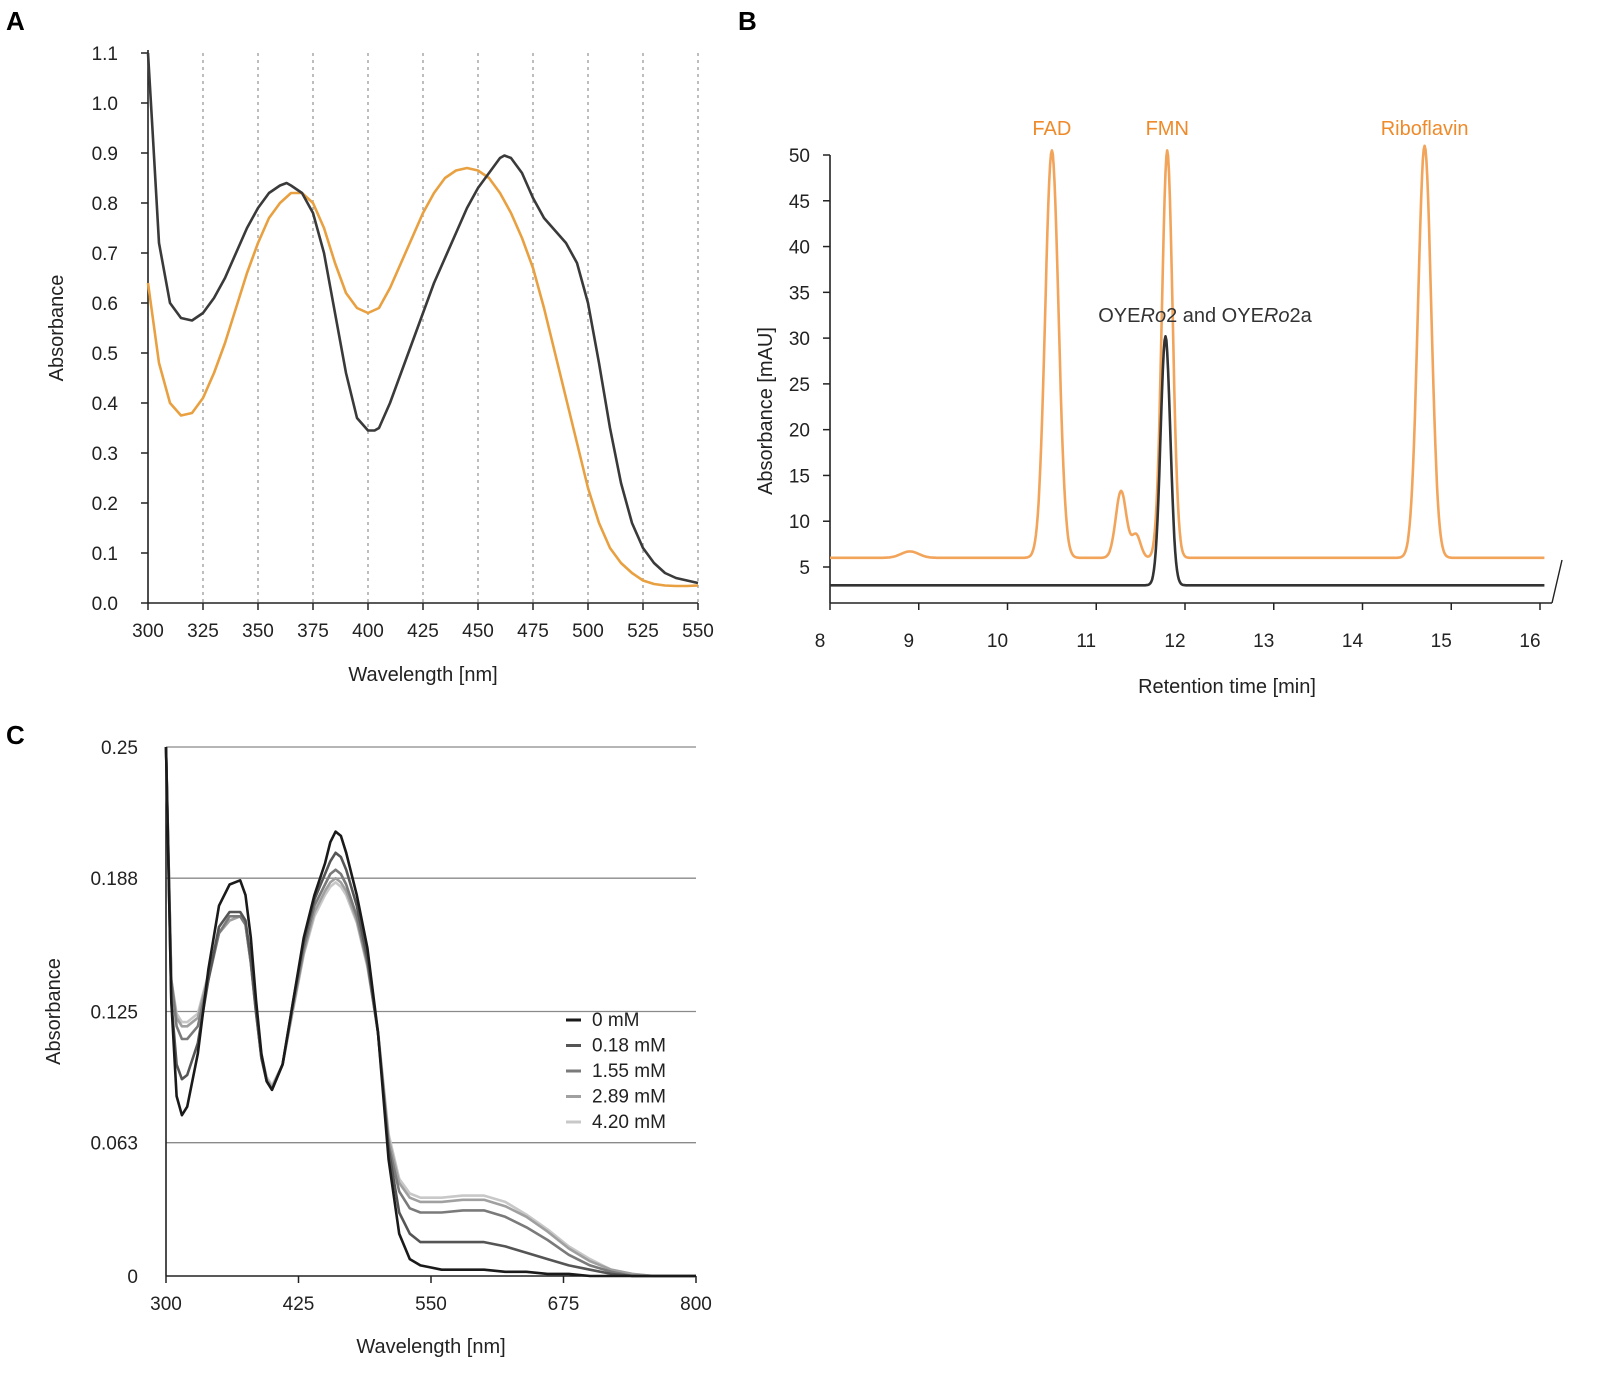  Describe the element at coordinates (203, 631) in the screenshot. I see `x-tick-label: 325` at that location.